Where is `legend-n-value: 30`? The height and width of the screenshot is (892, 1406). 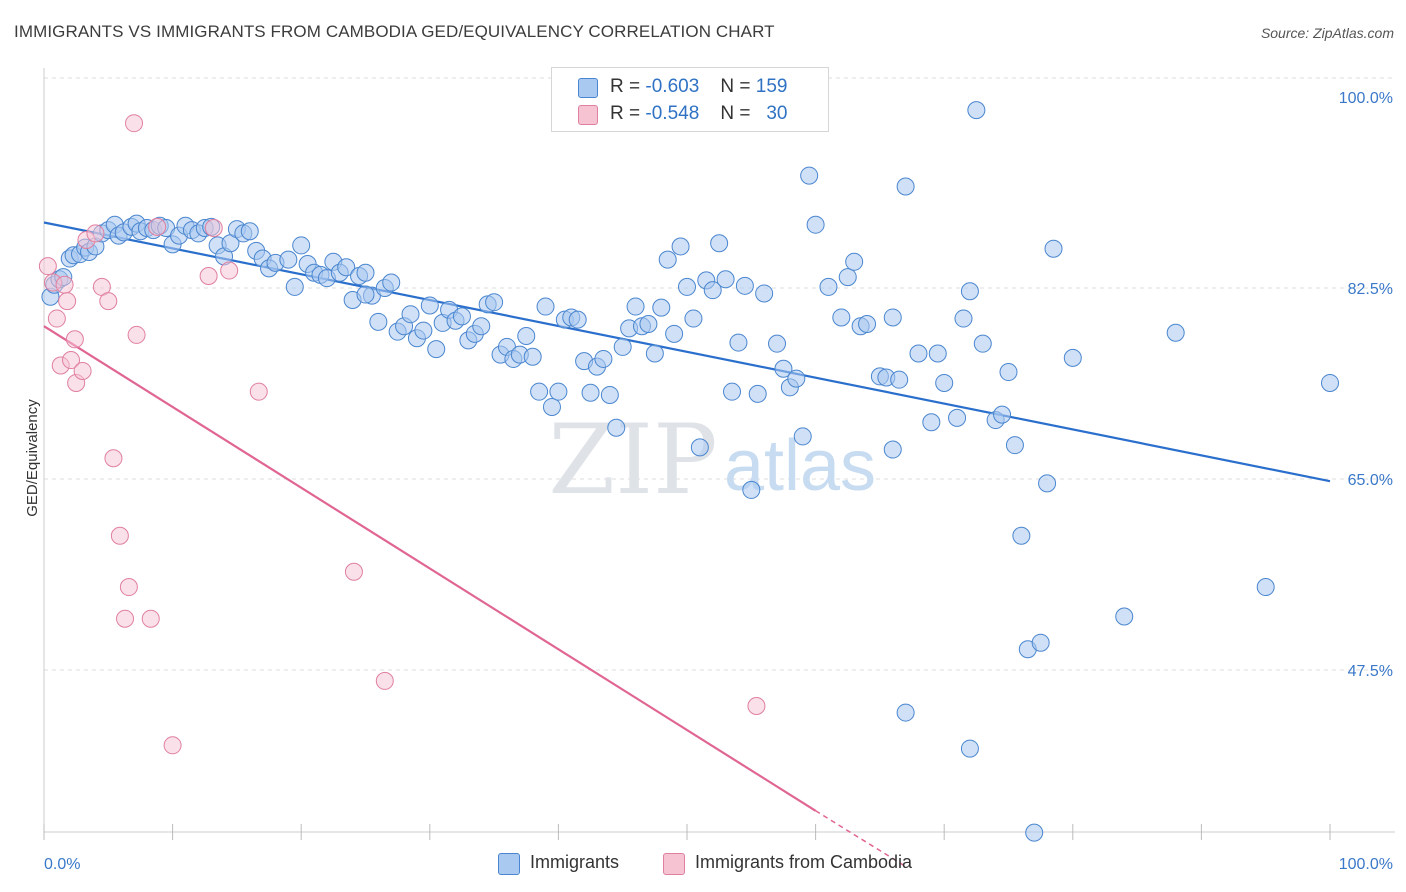
legend-n-value: 30 is located at coordinates (777, 113).